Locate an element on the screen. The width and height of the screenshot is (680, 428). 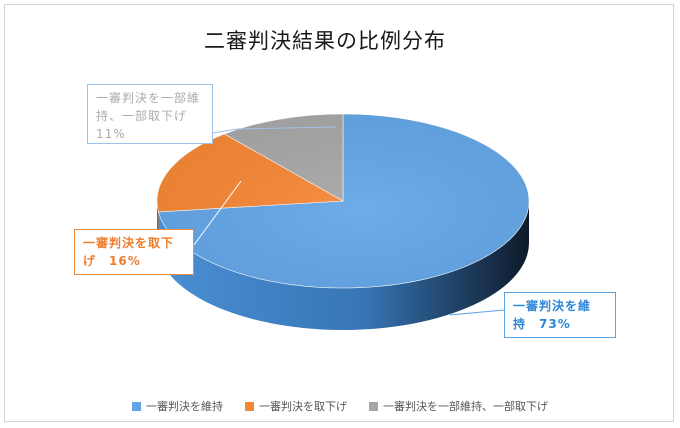
data-label-maintain-line1: 一審判決を維 is located at coordinates (552, 306).